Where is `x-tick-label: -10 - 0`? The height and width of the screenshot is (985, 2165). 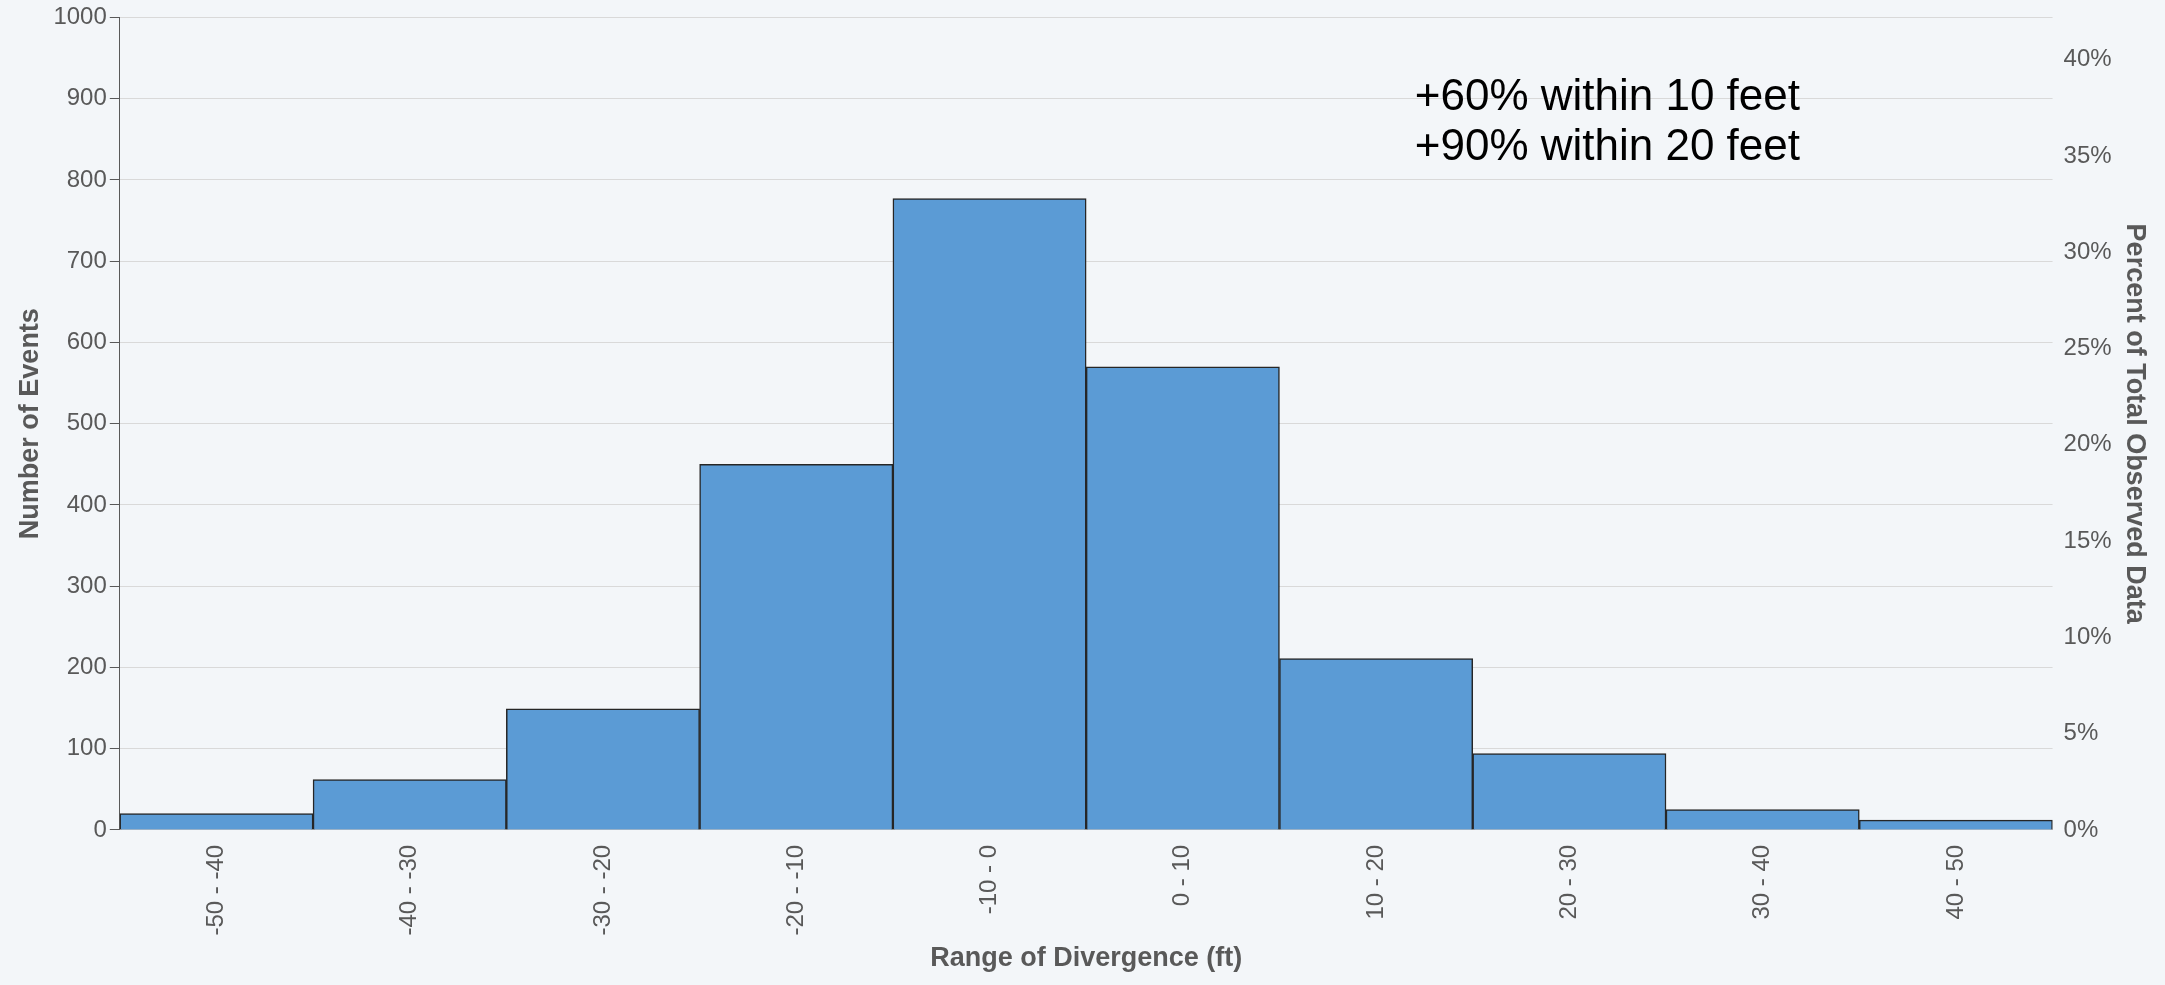 x-tick-label: -10 - 0 is located at coordinates (988, 879).